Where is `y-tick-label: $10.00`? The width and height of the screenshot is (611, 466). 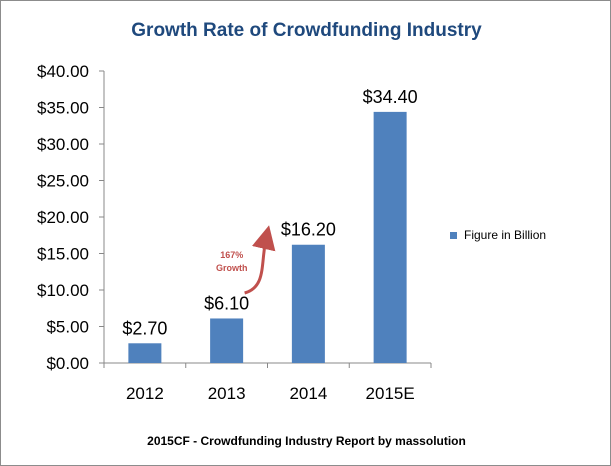
y-tick-label: $10.00 is located at coordinates (63, 290).